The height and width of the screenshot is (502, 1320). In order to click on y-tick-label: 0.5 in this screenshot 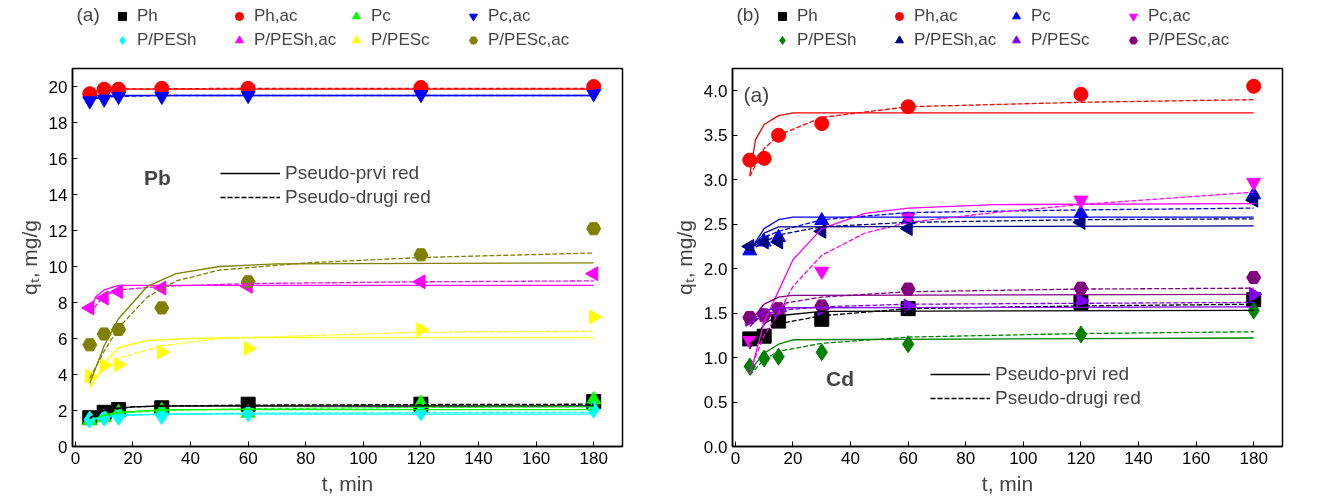, I will do `click(715, 403)`.